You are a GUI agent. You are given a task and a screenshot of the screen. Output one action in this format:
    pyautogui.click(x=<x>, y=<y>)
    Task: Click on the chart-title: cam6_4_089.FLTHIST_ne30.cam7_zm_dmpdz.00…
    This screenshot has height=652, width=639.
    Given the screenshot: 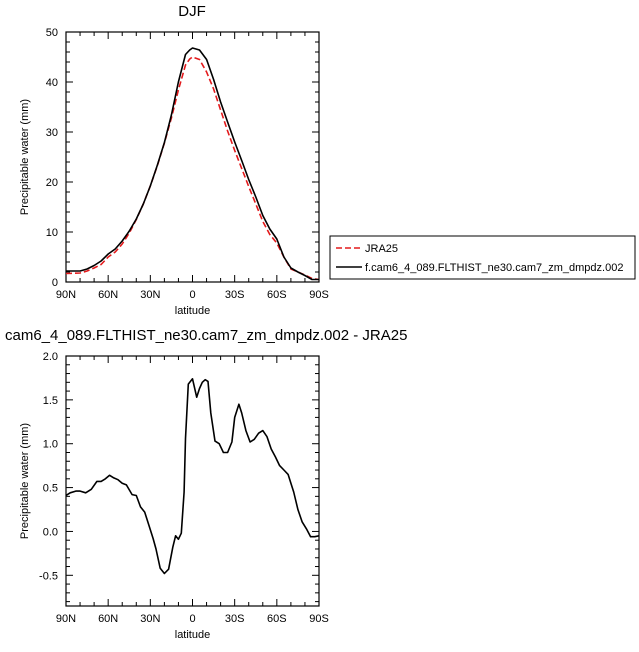 What is the action you would take?
    pyautogui.click(x=206, y=335)
    